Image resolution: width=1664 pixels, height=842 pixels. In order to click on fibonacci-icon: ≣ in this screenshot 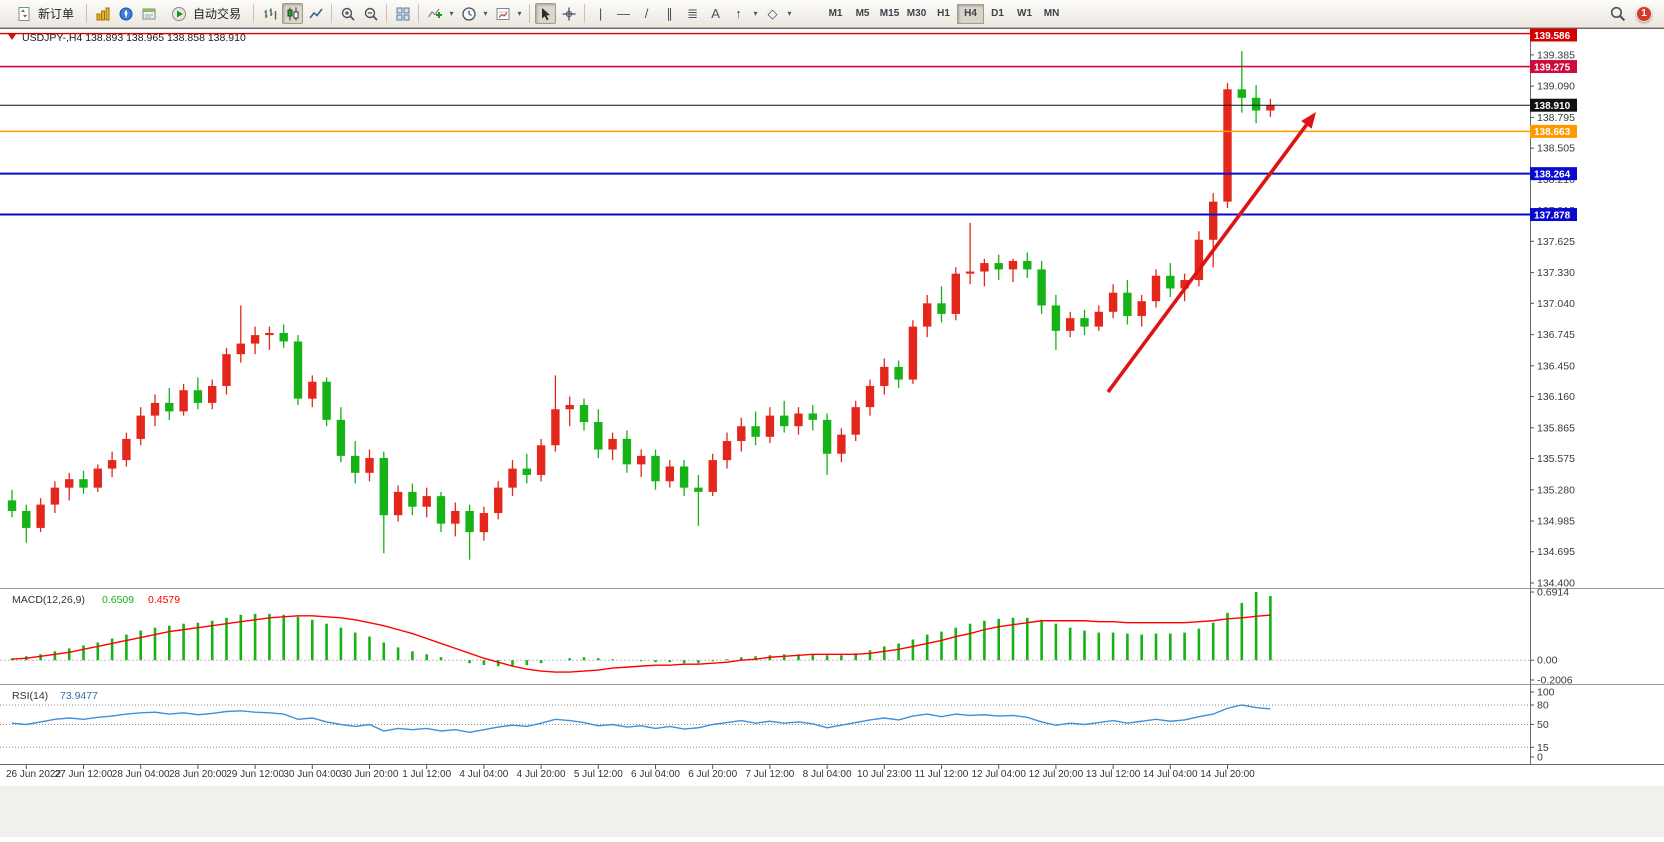, I will do `click(692, 13)`.